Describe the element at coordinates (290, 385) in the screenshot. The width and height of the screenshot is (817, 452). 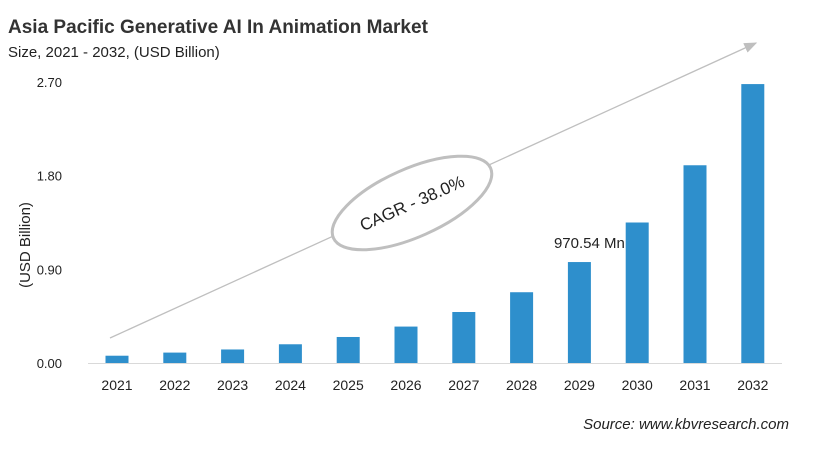
I see `x-tick-label: 2024` at that location.